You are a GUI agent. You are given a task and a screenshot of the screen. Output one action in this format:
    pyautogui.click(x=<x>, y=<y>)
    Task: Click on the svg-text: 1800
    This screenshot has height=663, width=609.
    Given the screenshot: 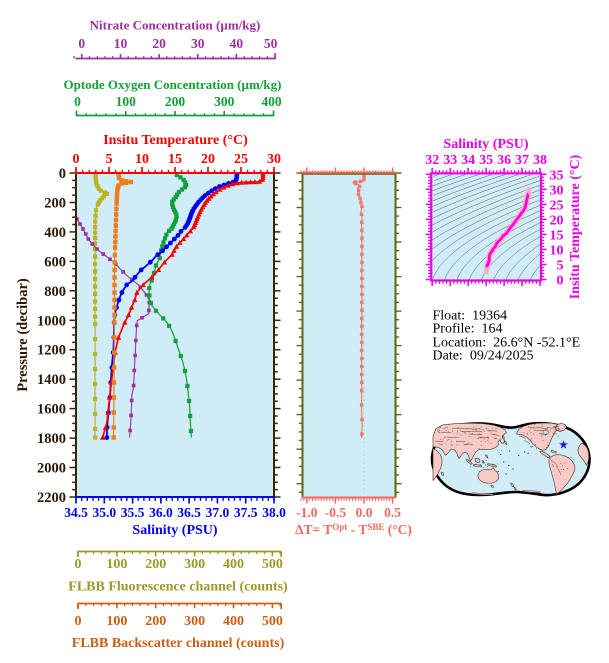 What is the action you would take?
    pyautogui.click(x=51, y=439)
    